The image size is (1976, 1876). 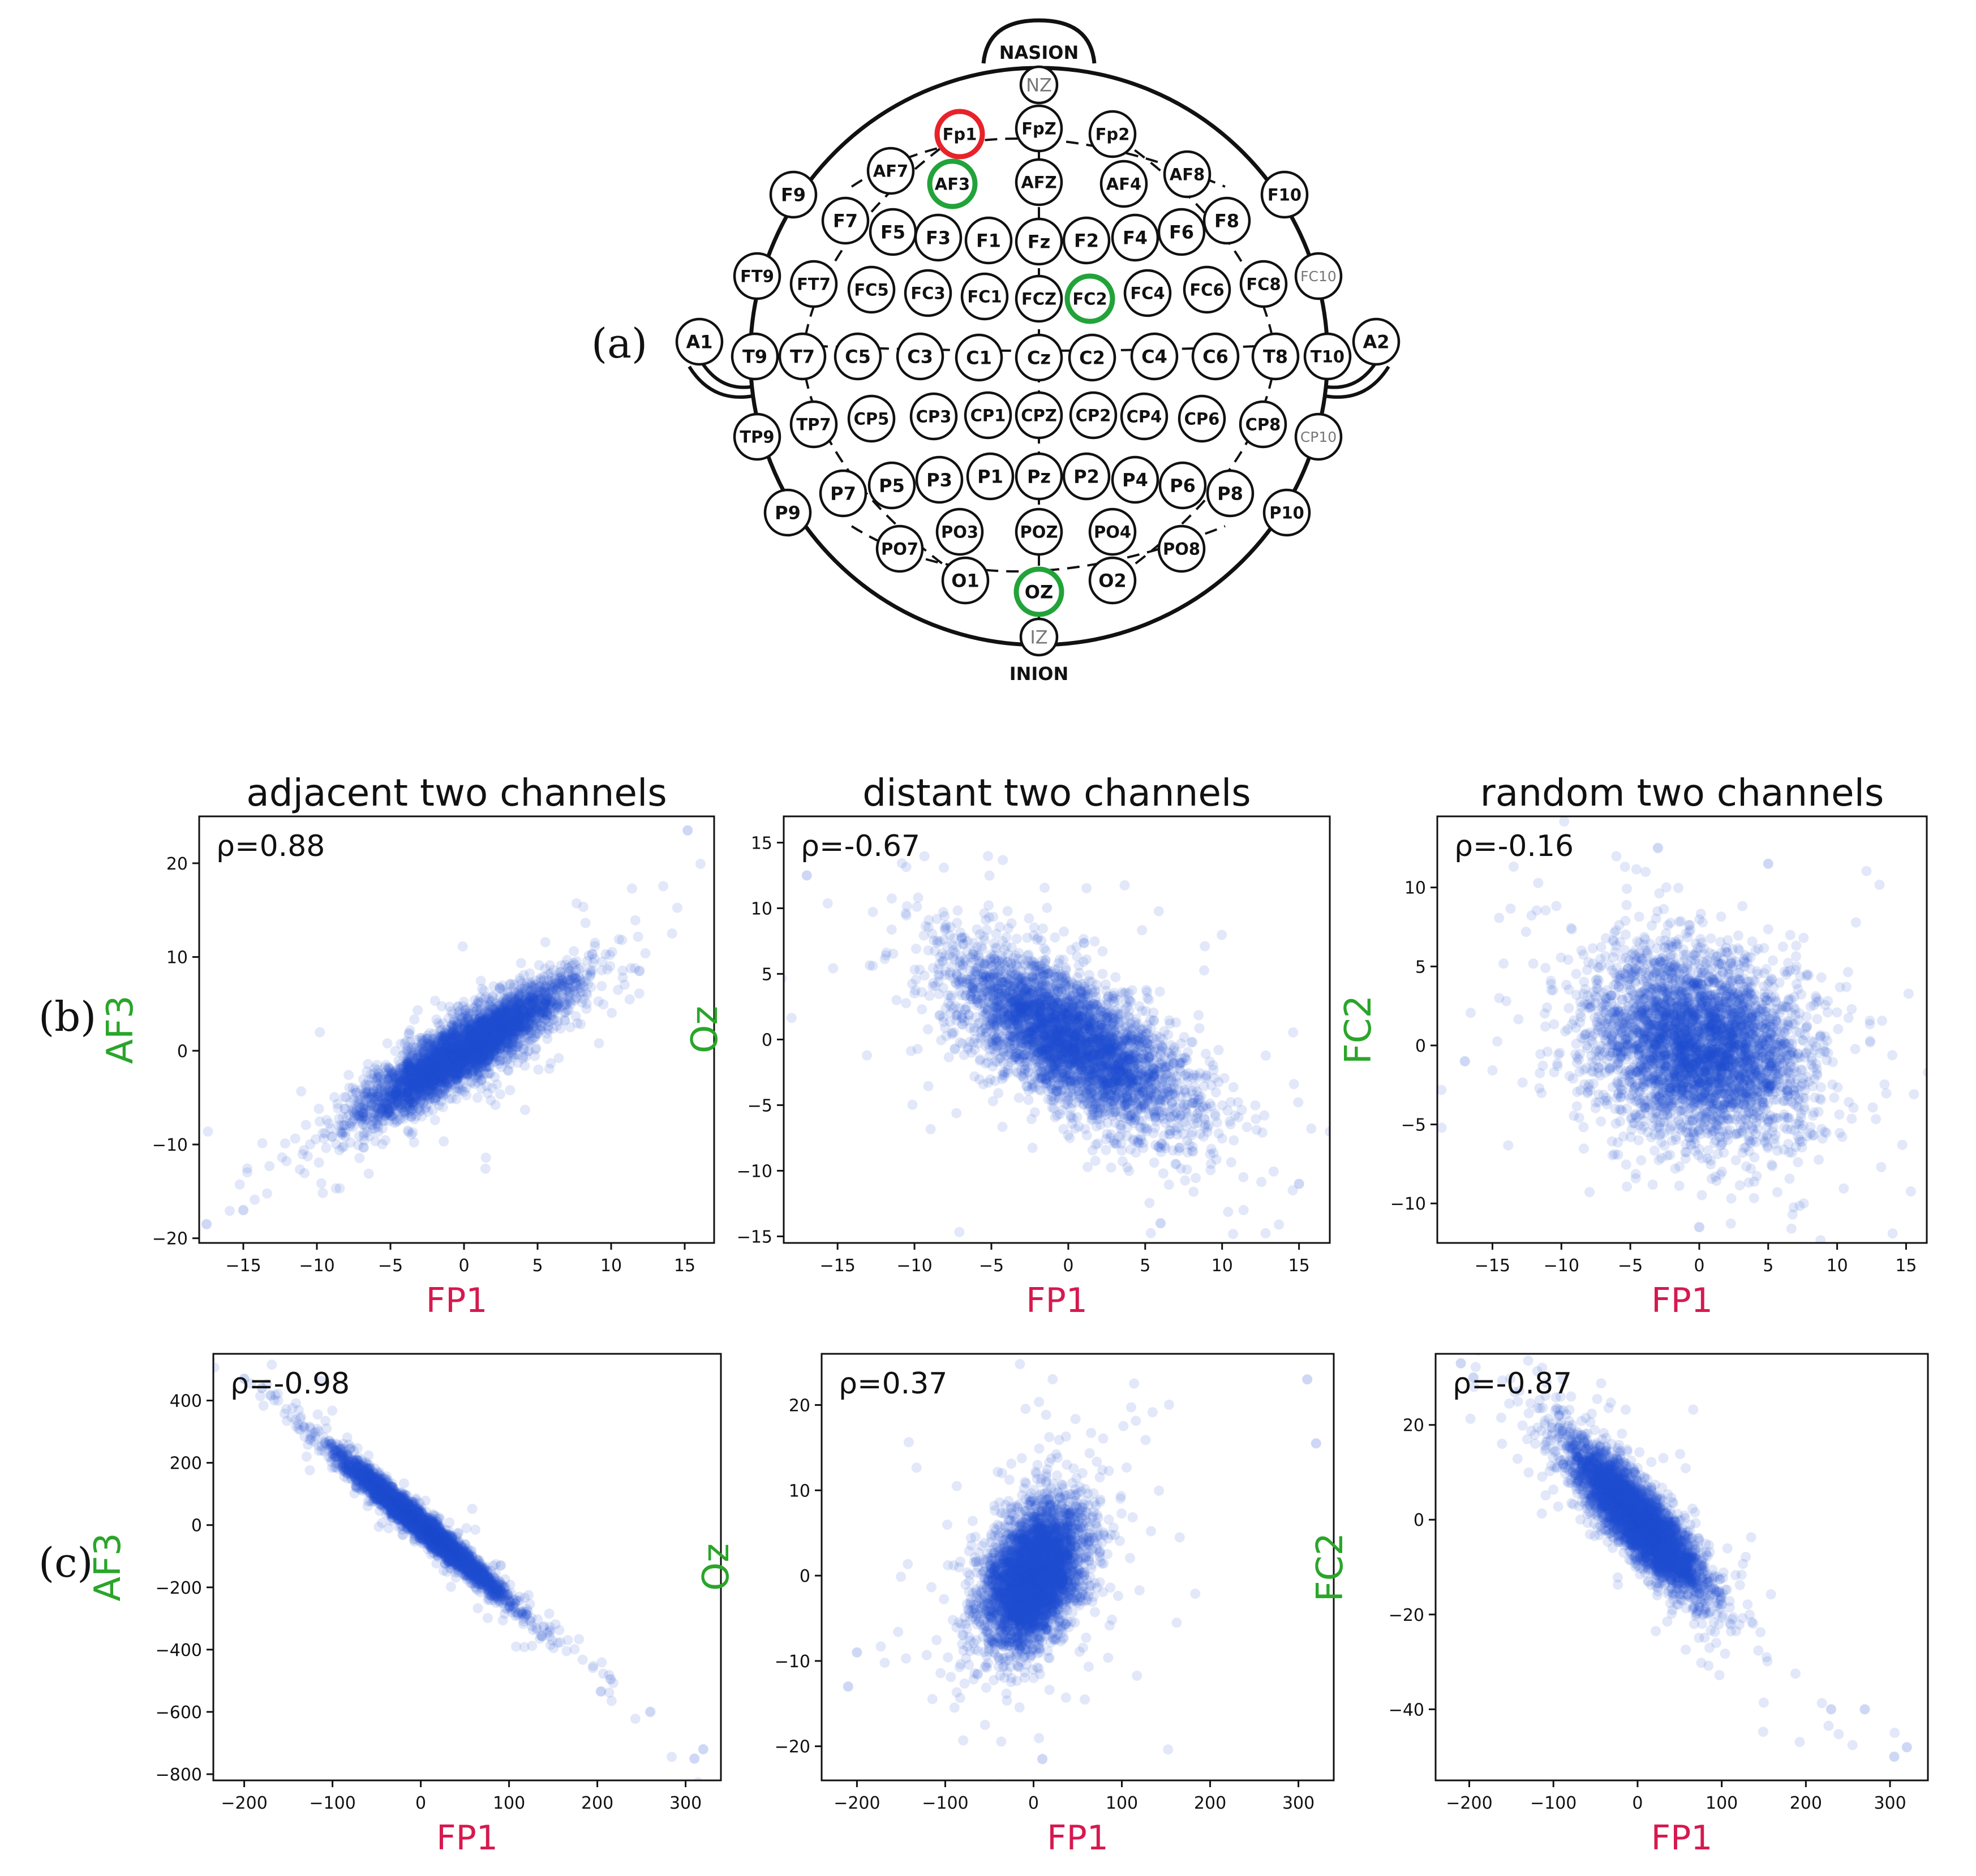 What do you see at coordinates (457, 1300) in the screenshot?
I see `x-axis-label: FP1` at bounding box center [457, 1300].